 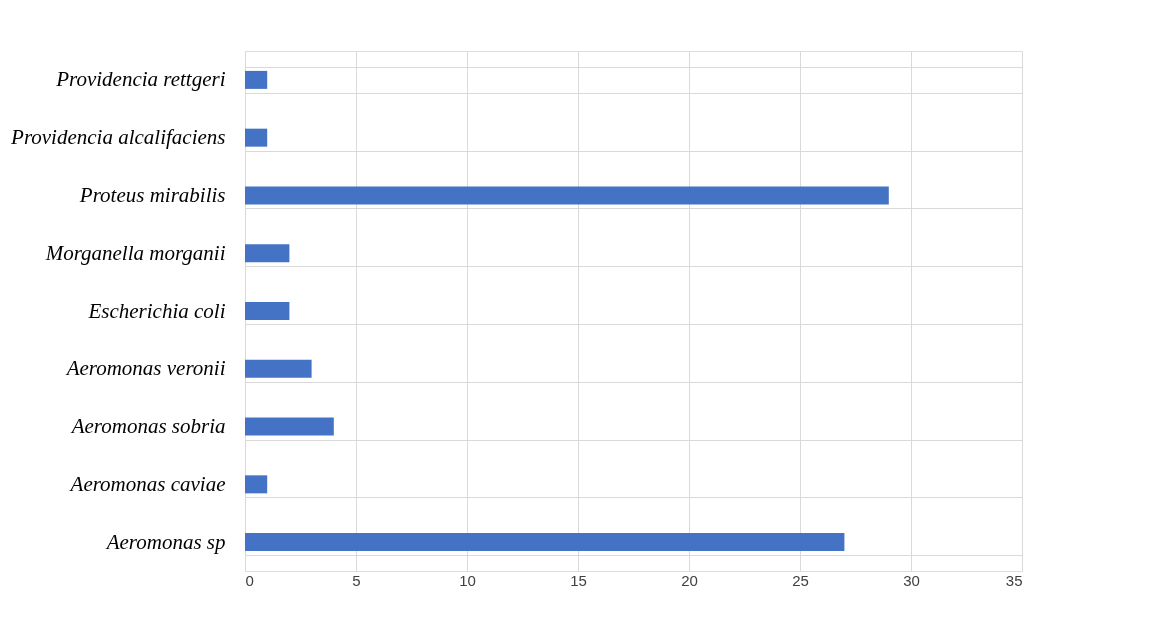 I want to click on x-tick-label: 20, so click(x=689, y=580).